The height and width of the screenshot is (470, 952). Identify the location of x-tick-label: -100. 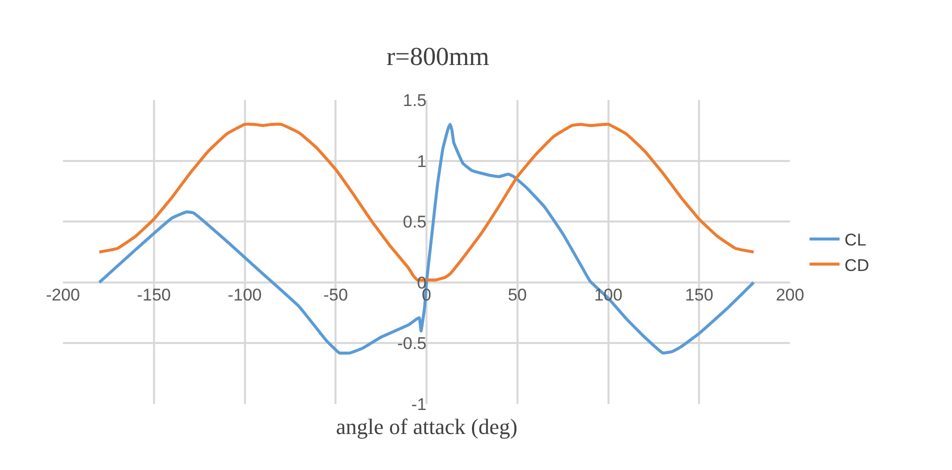
(245, 294).